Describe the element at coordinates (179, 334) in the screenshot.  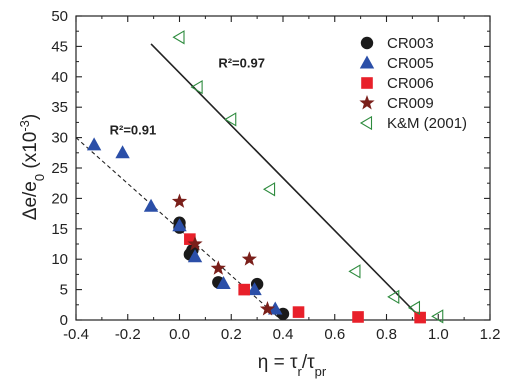
I see `x-tick-label: 0.0` at that location.